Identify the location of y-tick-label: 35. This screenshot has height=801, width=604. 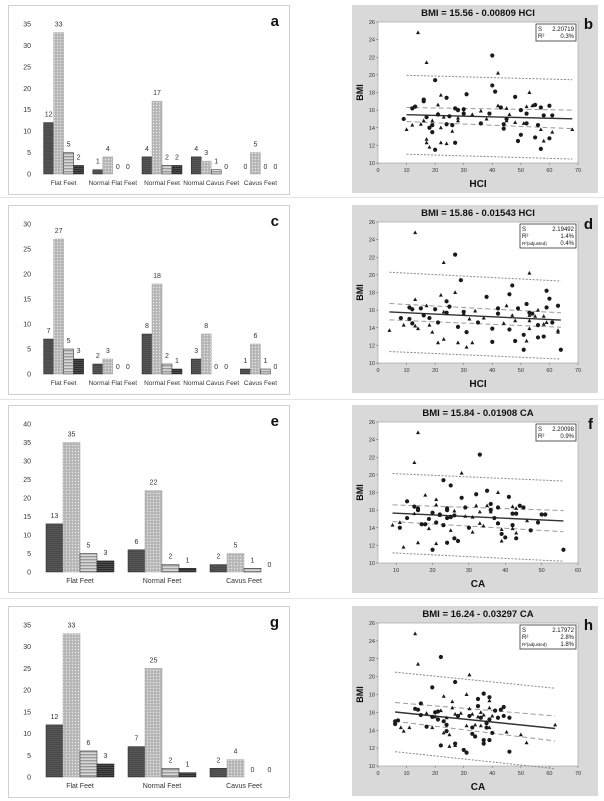
(27, 25).